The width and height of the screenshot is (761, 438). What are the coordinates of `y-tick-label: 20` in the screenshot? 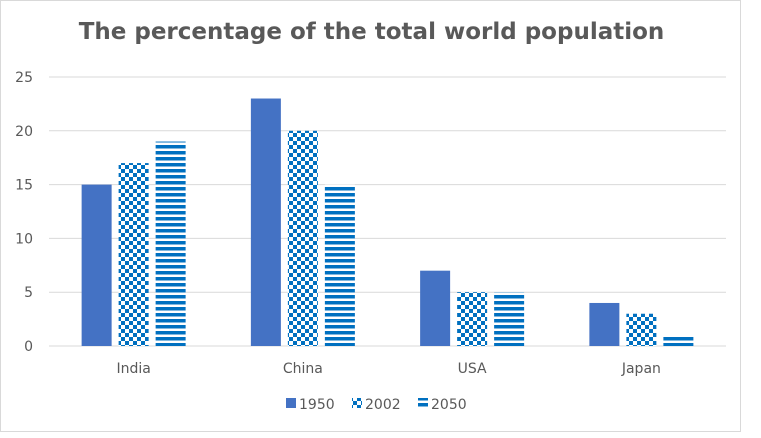 It's located at (24, 132).